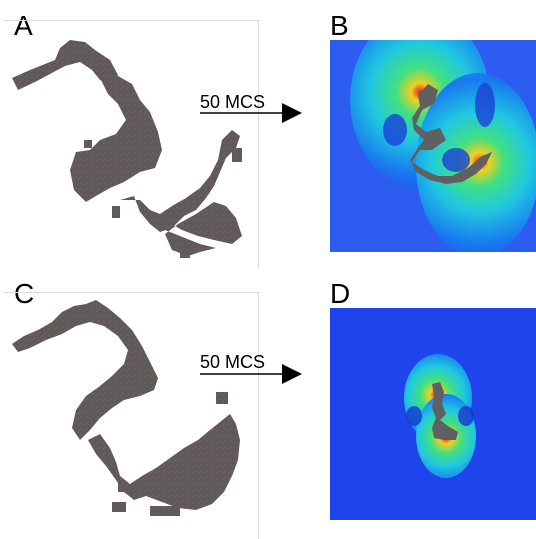  Describe the element at coordinates (23, 25) in the screenshot. I see `panel-label-a: A` at that location.